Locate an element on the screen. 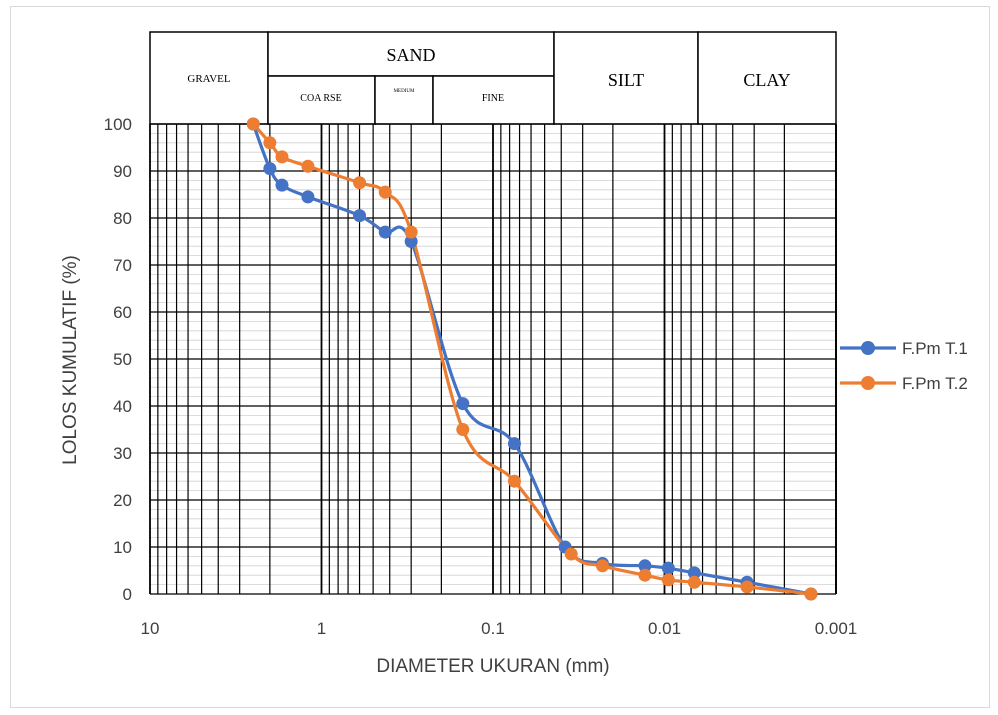 The image size is (998, 715). silt-label: SILT is located at coordinates (626, 80).